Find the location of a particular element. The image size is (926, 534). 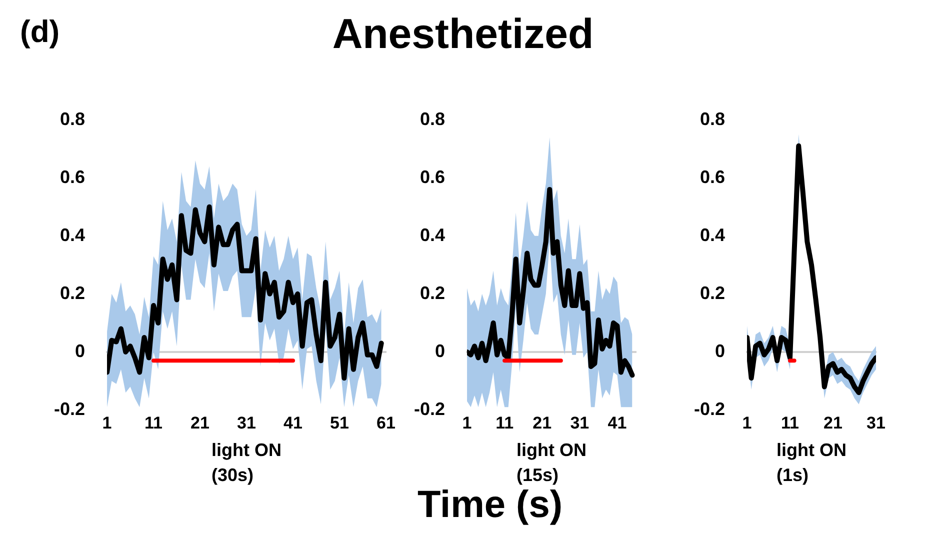

text: Time (s) is located at coordinates (490, 505).